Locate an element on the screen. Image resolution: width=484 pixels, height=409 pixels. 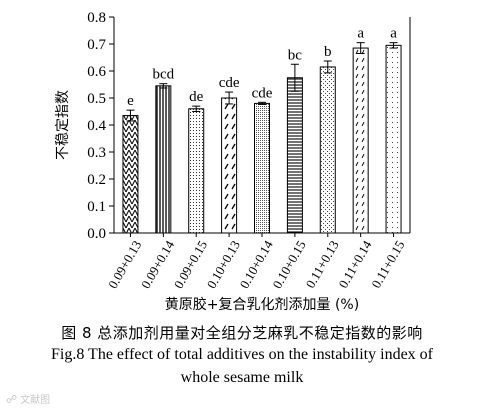
watermark-icon: ☍ is located at coordinates (12, 399).